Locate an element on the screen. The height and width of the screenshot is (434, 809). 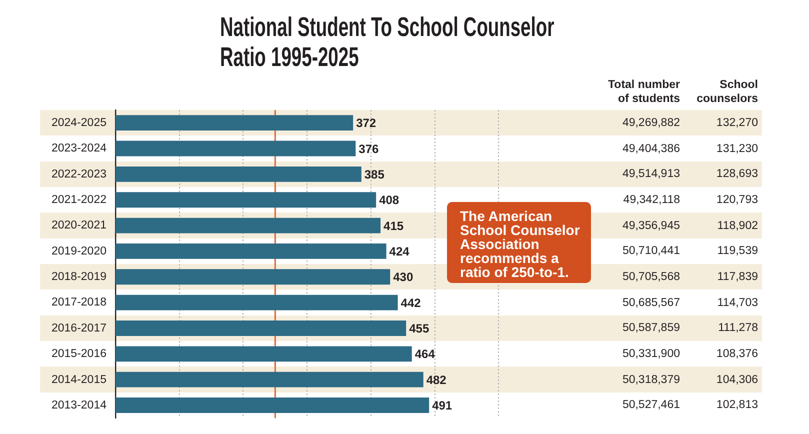
y-tick-label: 2024-2025 is located at coordinates (79, 123).